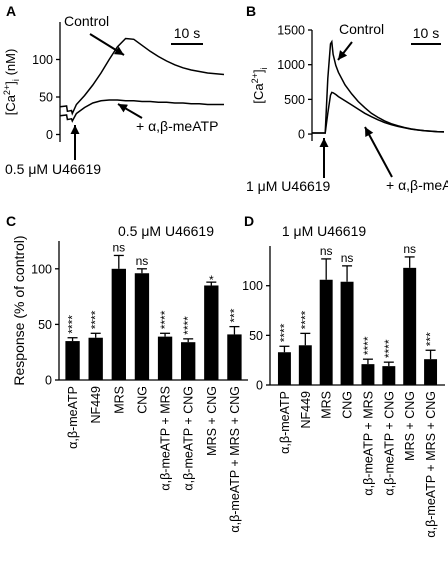 This screenshot has width=448, height=572. I want to click on stimulus-label: 1 μM U46619, so click(288, 186).